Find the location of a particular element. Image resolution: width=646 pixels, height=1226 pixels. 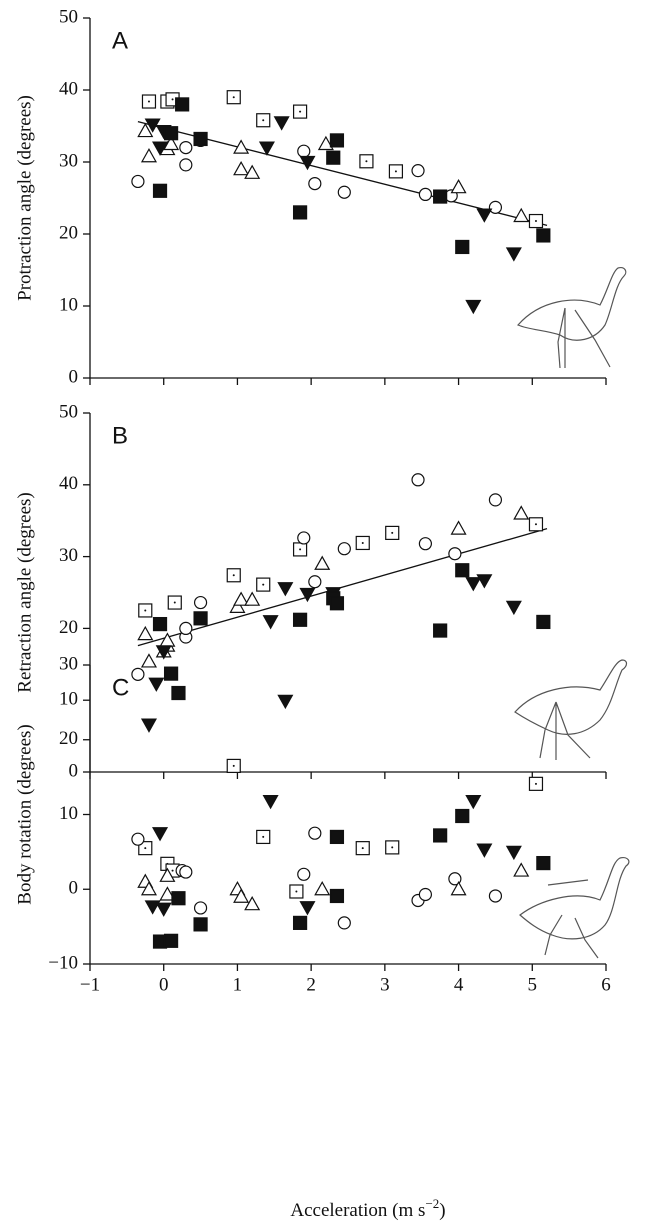

panel-label: A is located at coordinates (120, 40).